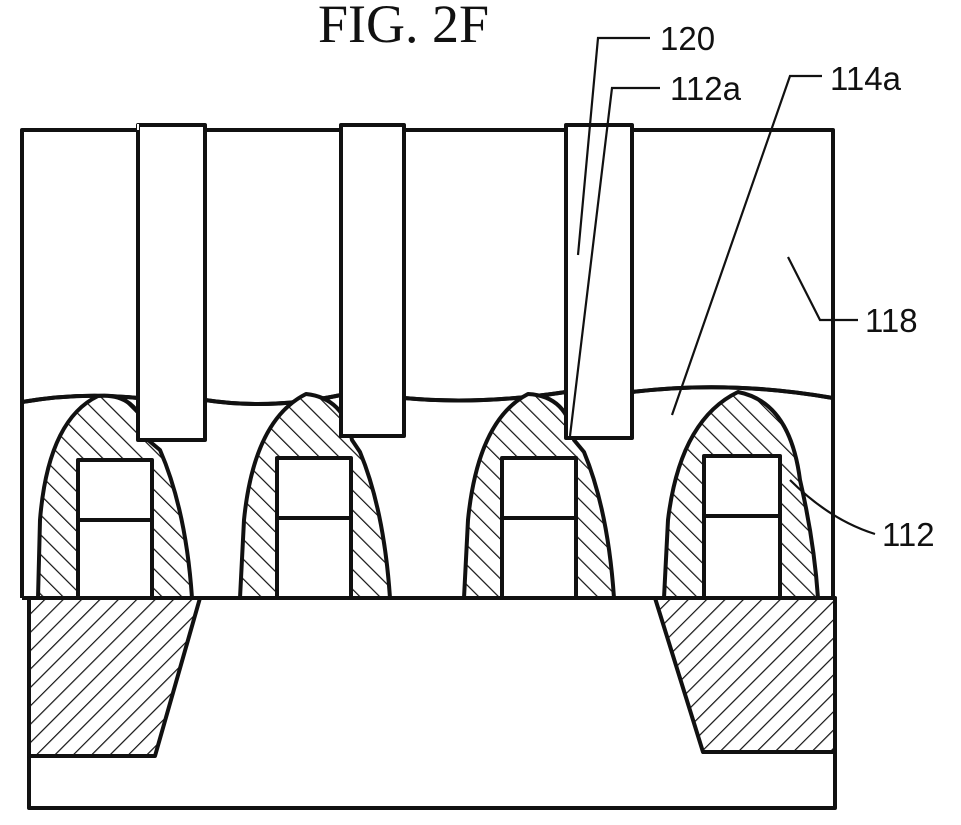  Describe the element at coordinates (908, 534) in the screenshot. I see `label-112: 112` at that location.